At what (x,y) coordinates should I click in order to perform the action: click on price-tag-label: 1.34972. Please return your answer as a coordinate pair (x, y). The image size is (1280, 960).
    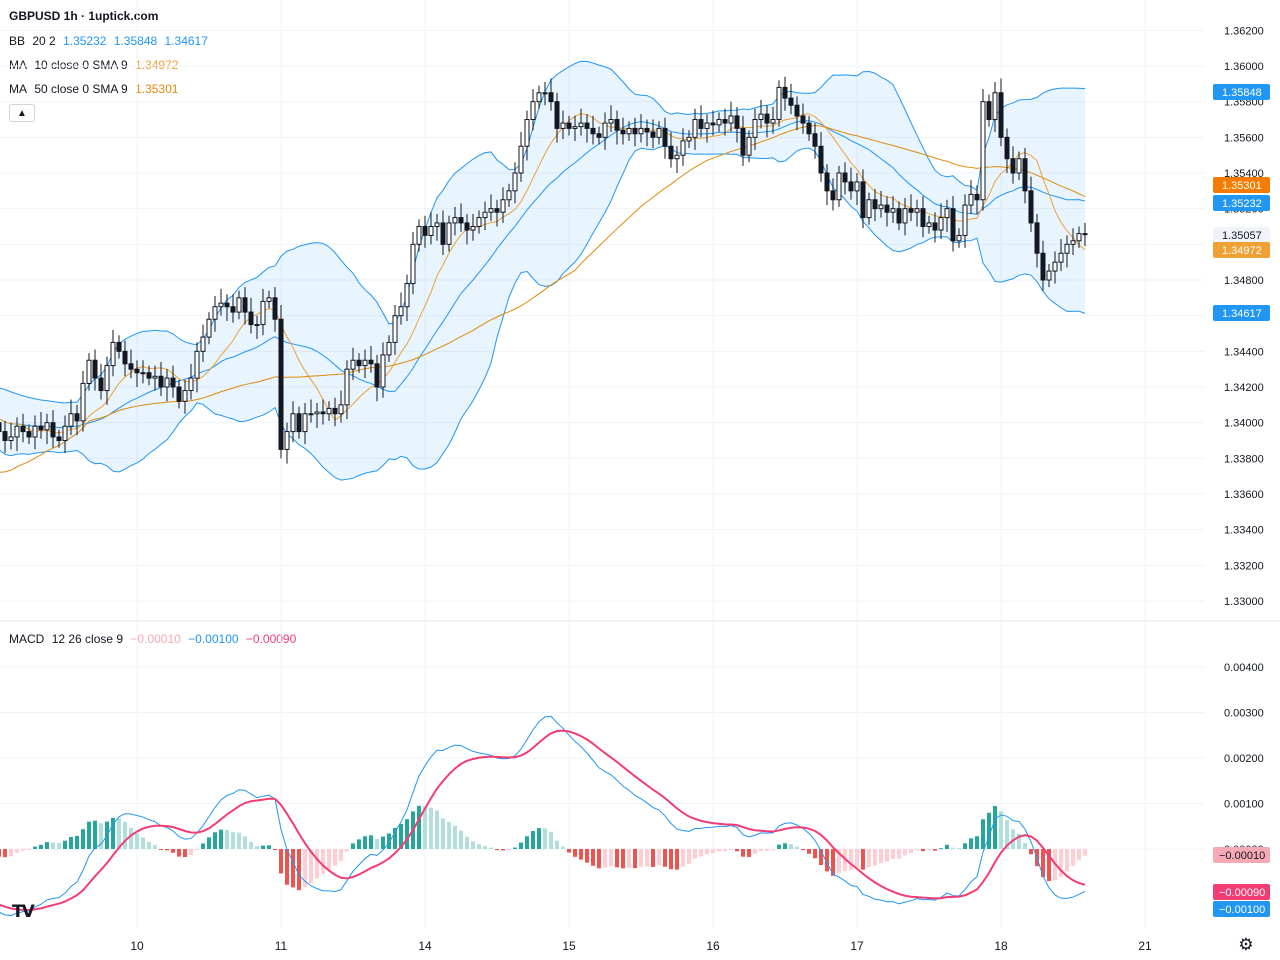
    Looking at the image, I should click on (1242, 251).